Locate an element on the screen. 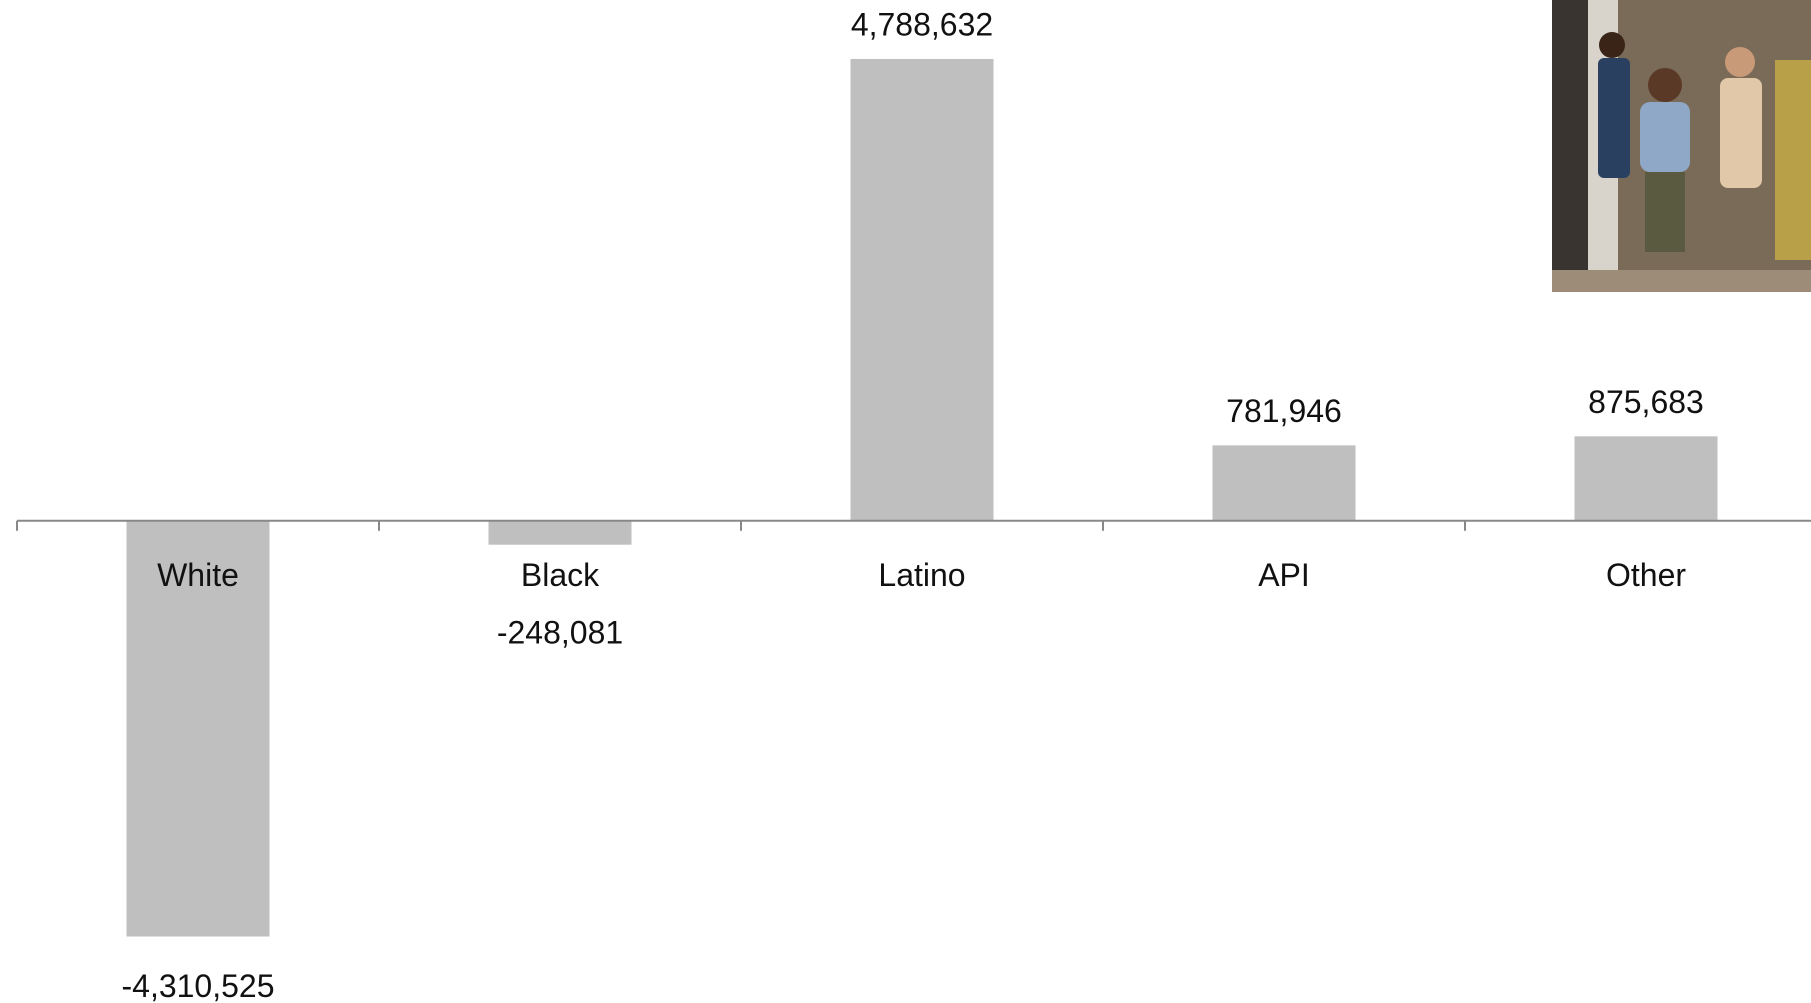 Image resolution: width=1811 pixels, height=1003 pixels. x-tick-label: API is located at coordinates (1284, 575).